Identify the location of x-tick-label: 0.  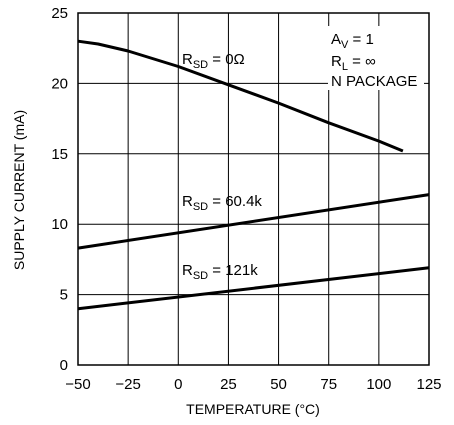
(178, 384).